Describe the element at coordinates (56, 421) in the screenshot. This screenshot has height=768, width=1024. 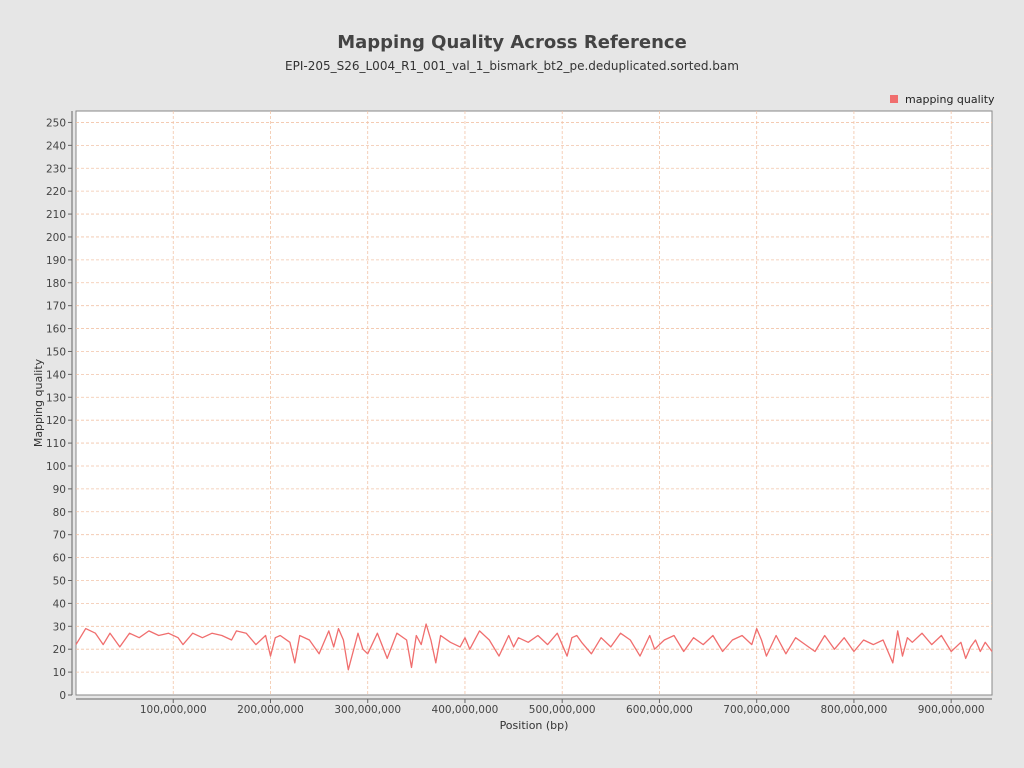
I see `y-tick-label: 120` at that location.